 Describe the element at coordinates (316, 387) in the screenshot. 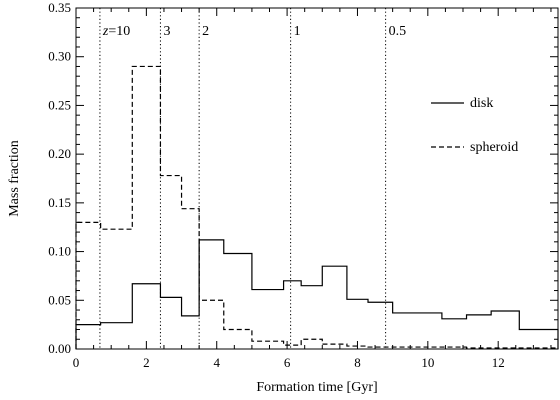

I see `x-axis-label: Formation time [Gyr]` at that location.